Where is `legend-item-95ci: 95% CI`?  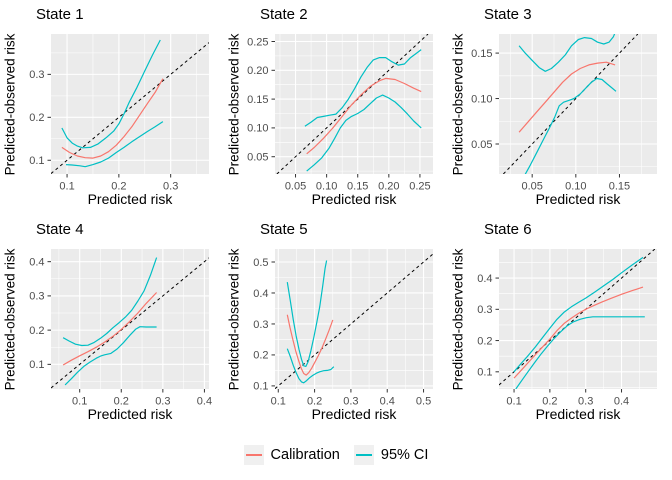
legend-item-95ci: 95% CI is located at coordinates (391, 455).